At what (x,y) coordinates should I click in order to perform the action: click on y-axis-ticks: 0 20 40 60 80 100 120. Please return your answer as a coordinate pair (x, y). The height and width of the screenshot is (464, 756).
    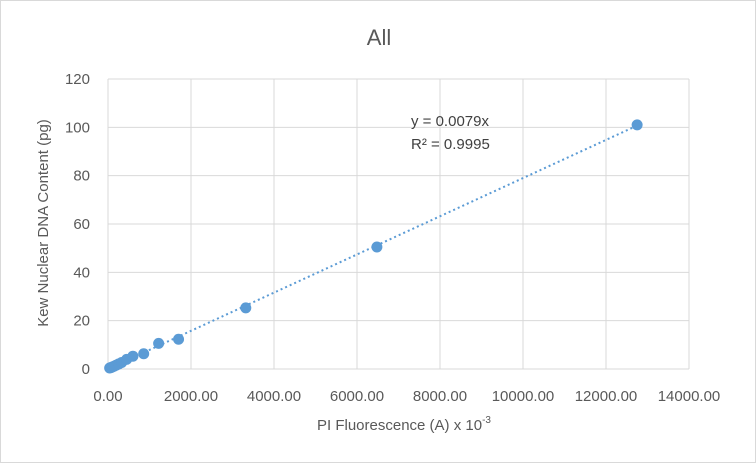
    Looking at the image, I should click on (77, 224).